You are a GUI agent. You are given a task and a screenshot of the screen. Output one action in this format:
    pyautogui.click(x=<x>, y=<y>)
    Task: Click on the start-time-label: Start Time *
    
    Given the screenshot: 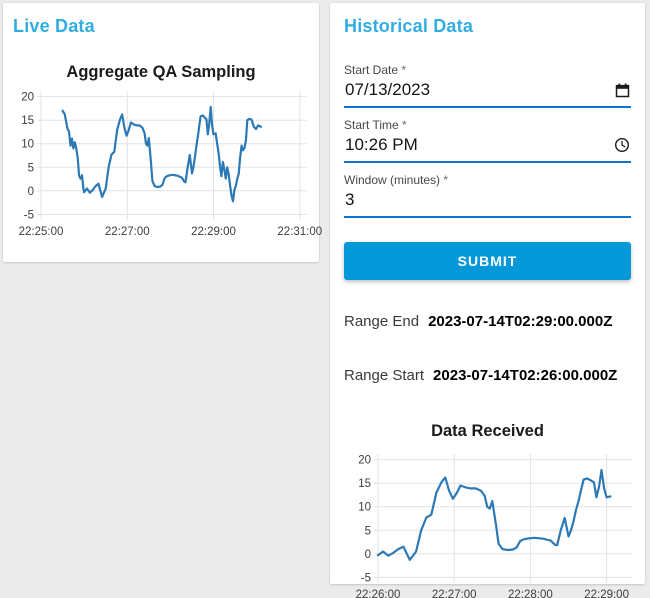 What is the action you would take?
    pyautogui.click(x=375, y=125)
    